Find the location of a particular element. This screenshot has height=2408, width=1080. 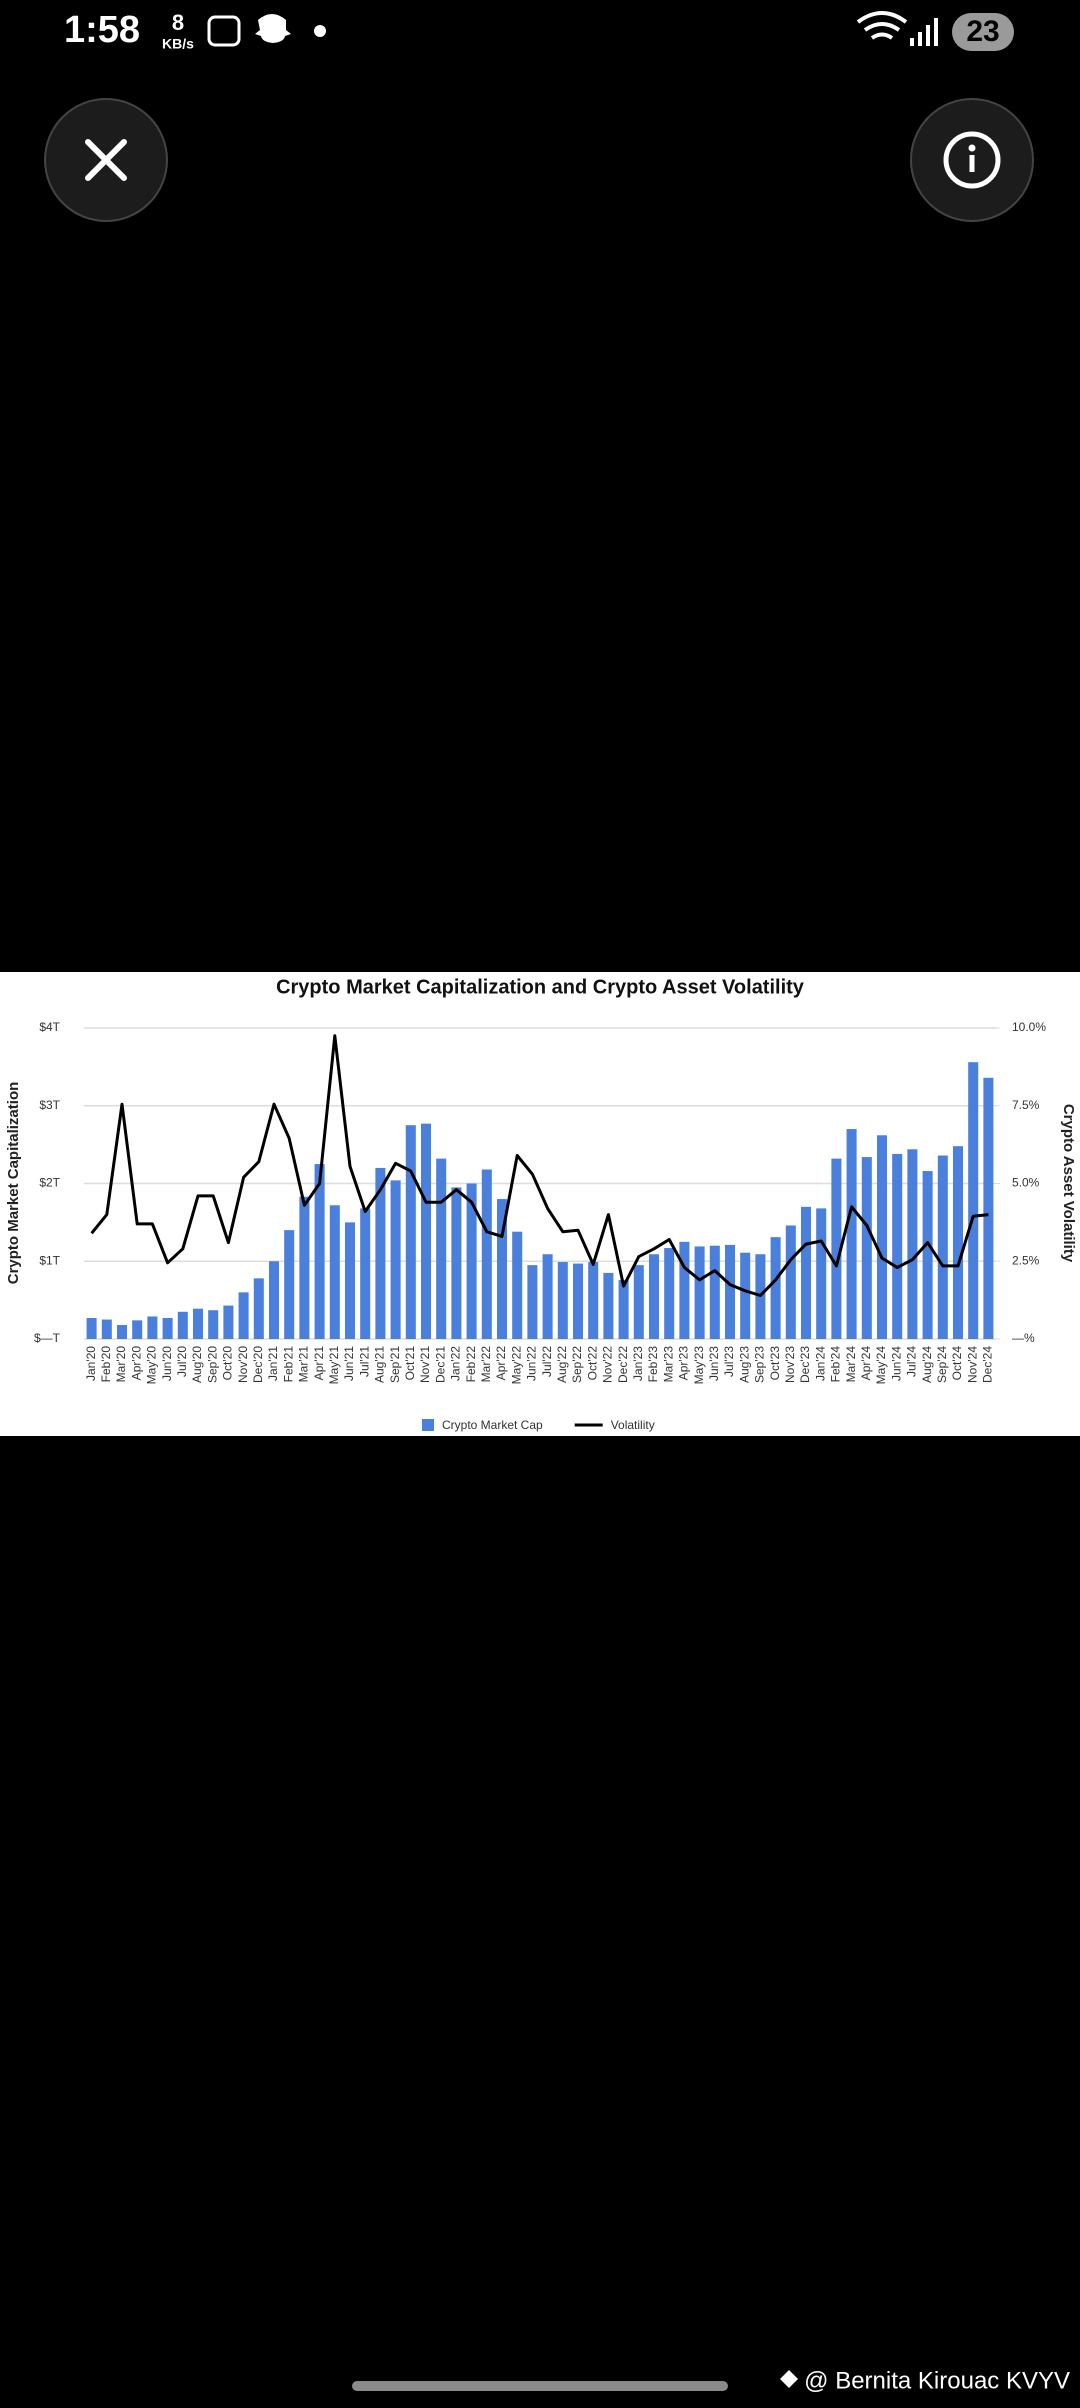

x-tick-label: Dec'21 is located at coordinates (440, 1364).